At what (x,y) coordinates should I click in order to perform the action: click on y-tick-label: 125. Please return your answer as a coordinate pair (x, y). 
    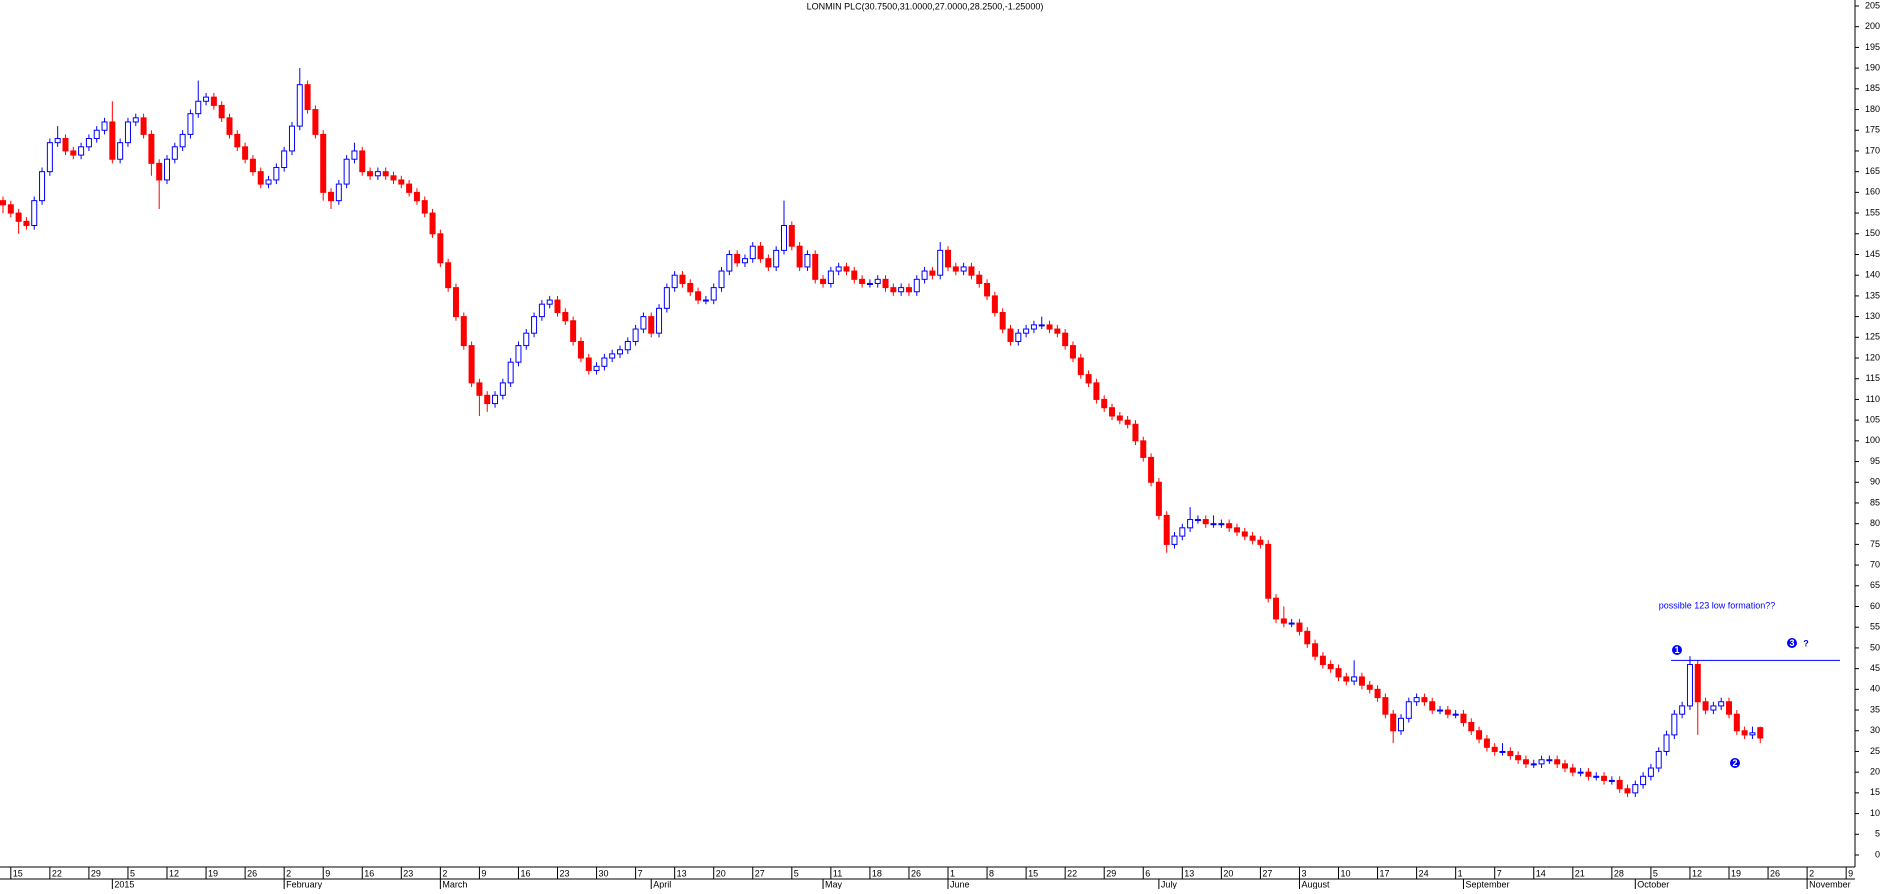
    Looking at the image, I should click on (1872, 337).